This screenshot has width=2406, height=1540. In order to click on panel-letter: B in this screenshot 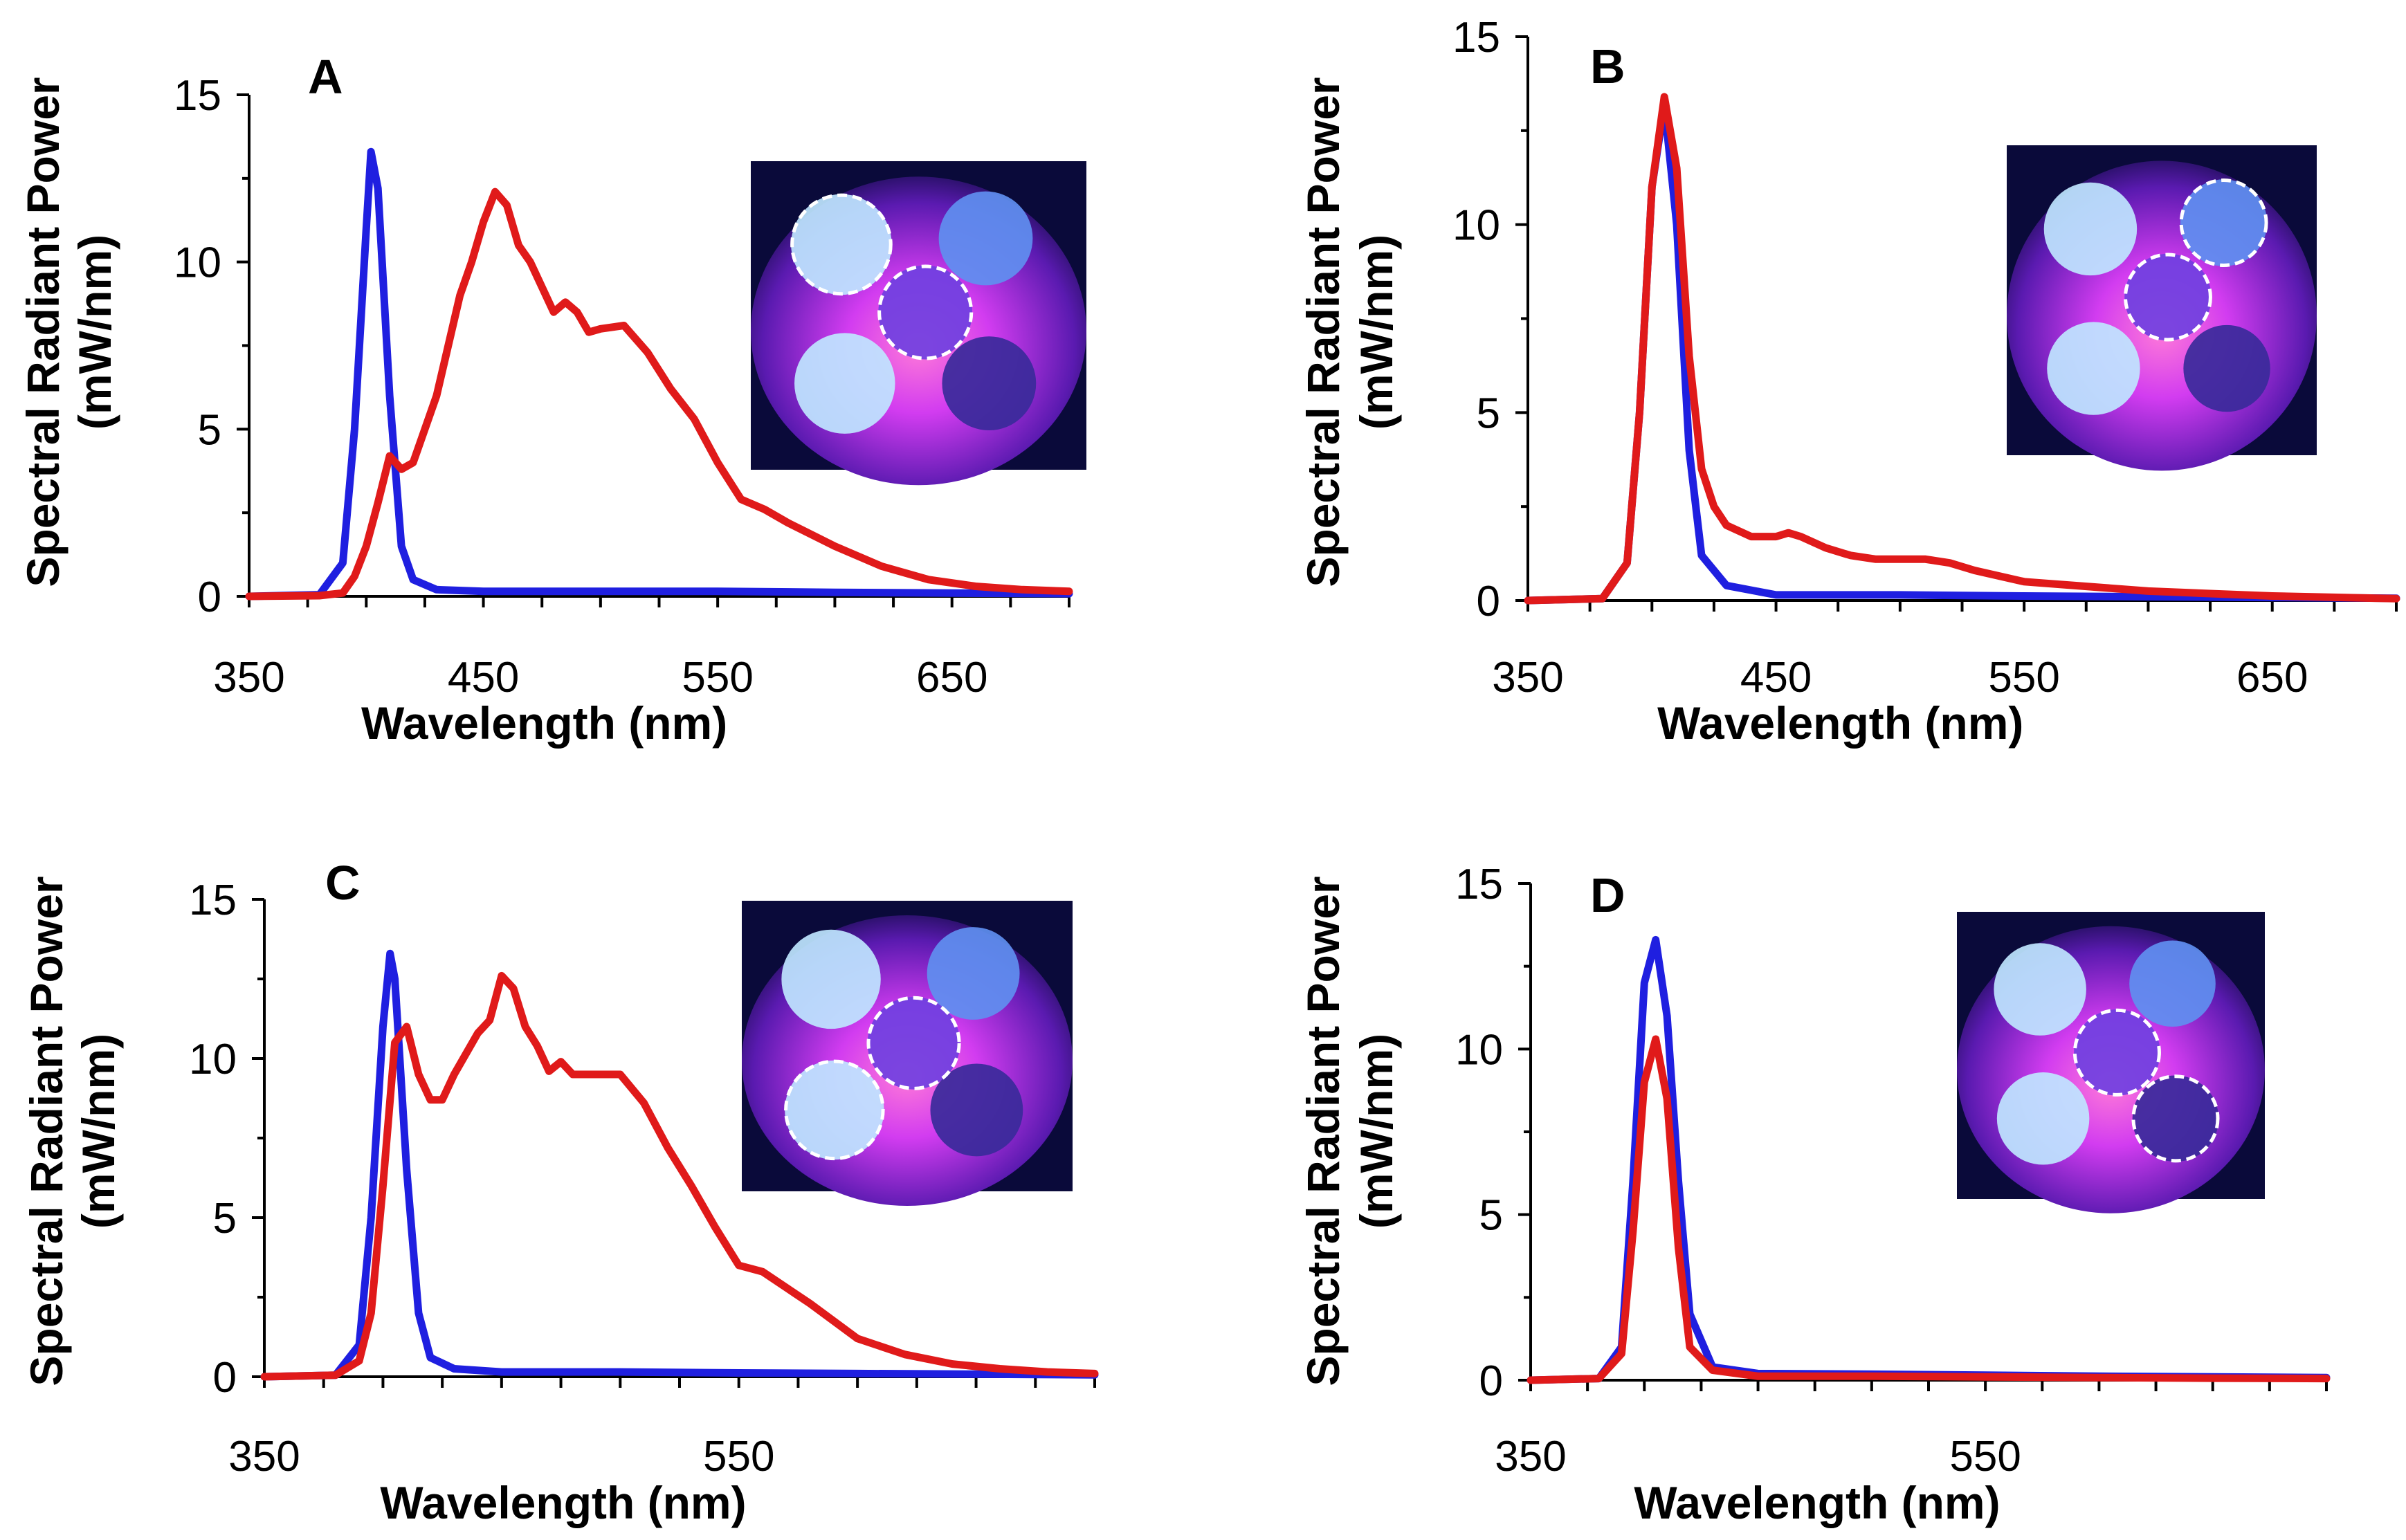, I will do `click(1607, 66)`.